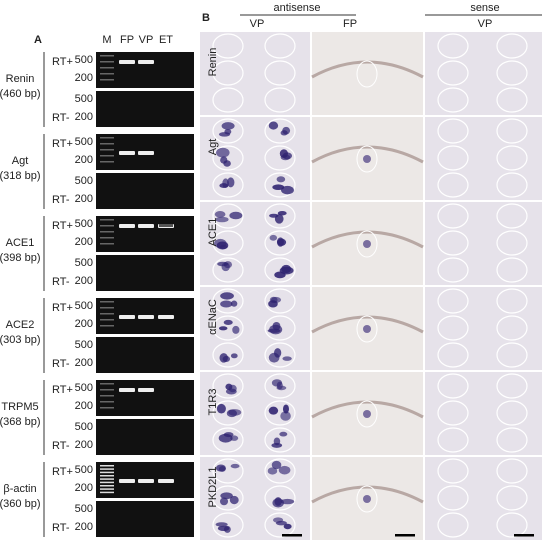 Image resolution: width=544 pixels, height=550 pixels. Describe the element at coordinates (350, 24) in the screenshot. I see `column-label: FP` at that location.